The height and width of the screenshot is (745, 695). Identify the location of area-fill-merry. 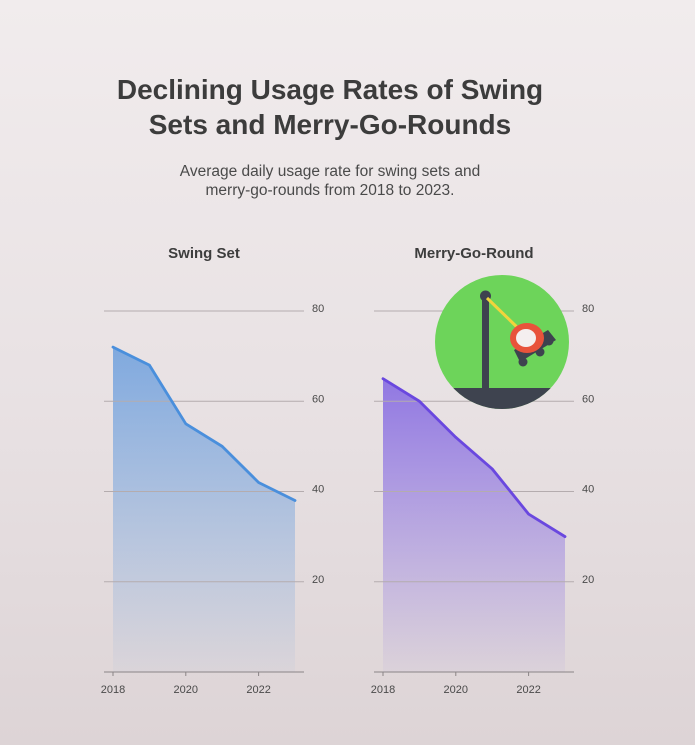
(474, 525).